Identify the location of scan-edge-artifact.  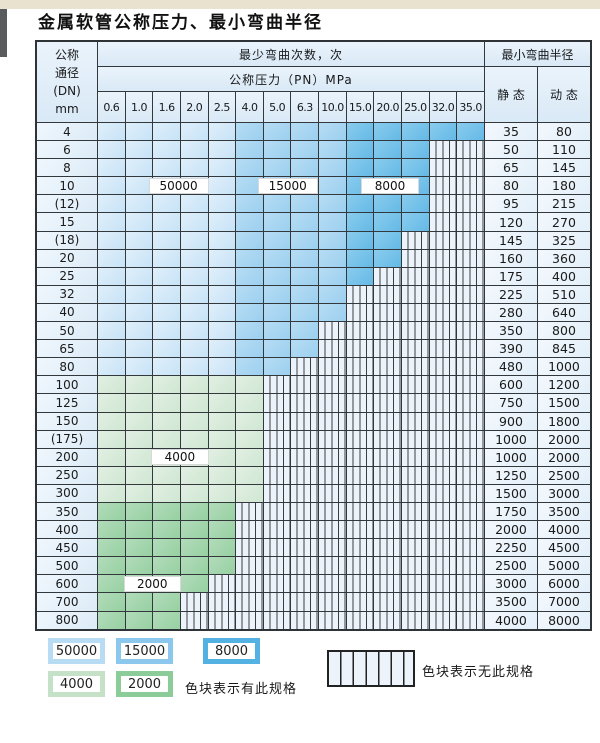
(3, 33).